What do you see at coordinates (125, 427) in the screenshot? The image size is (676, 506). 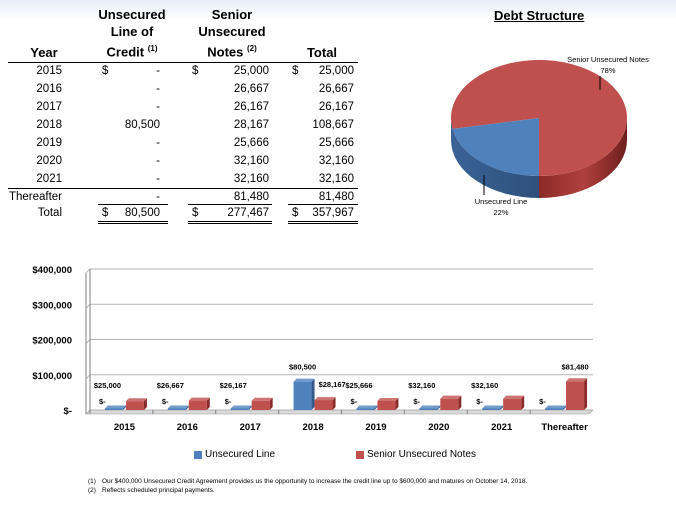 I see `x-tick-label: 2015` at bounding box center [125, 427].